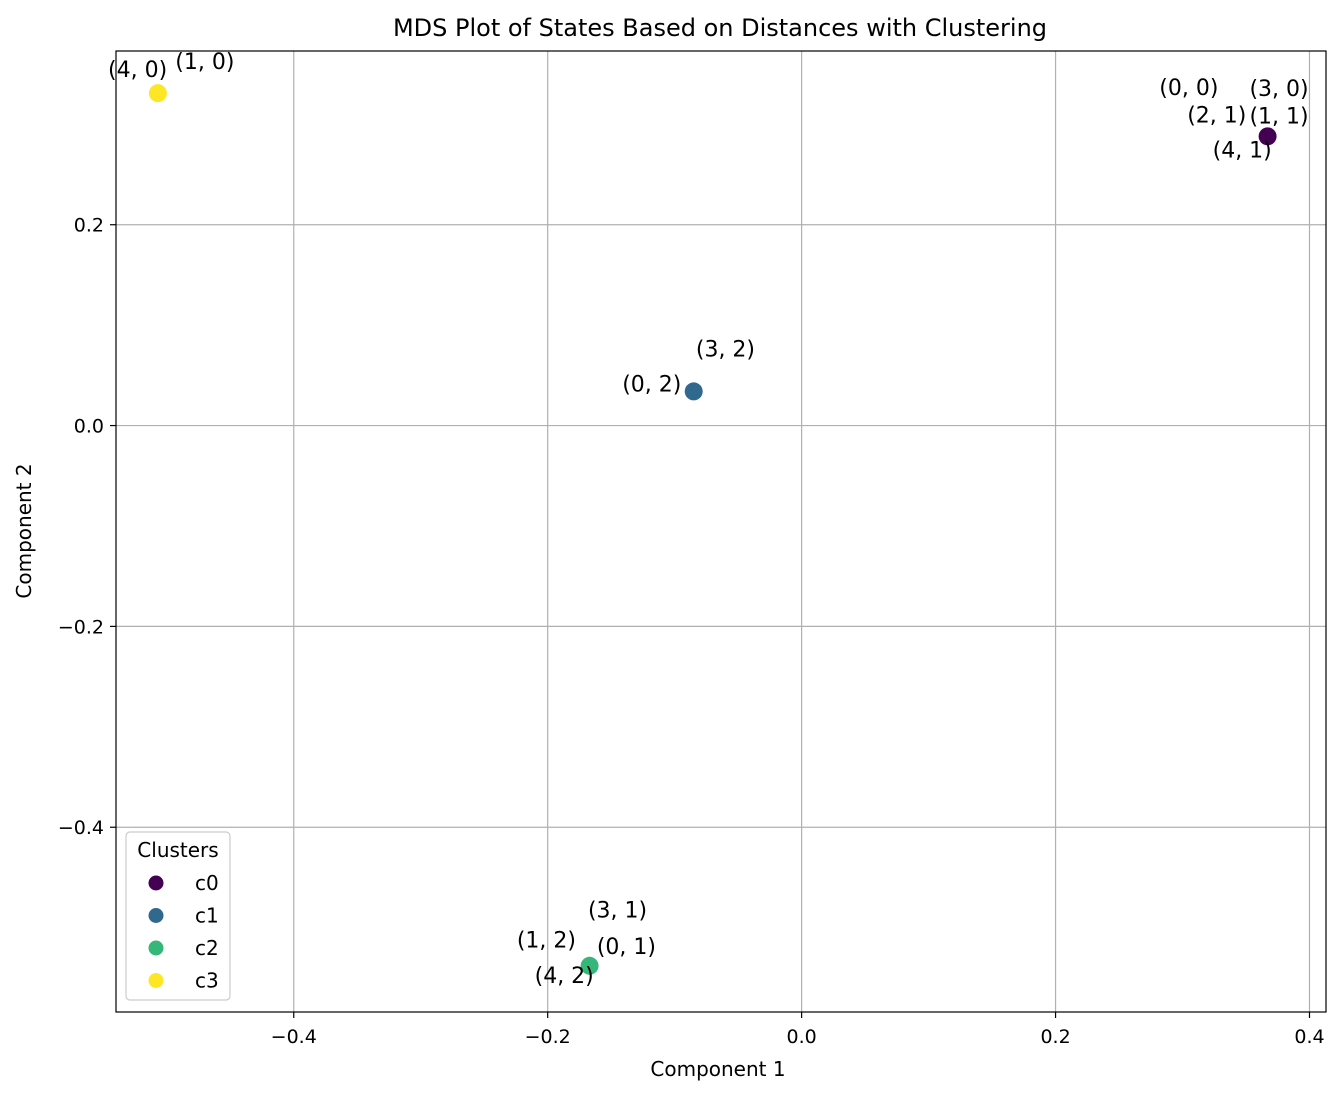 This screenshot has height=1095, width=1342. What do you see at coordinates (207, 883) in the screenshot?
I see `legend-label-c0: c0` at bounding box center [207, 883].